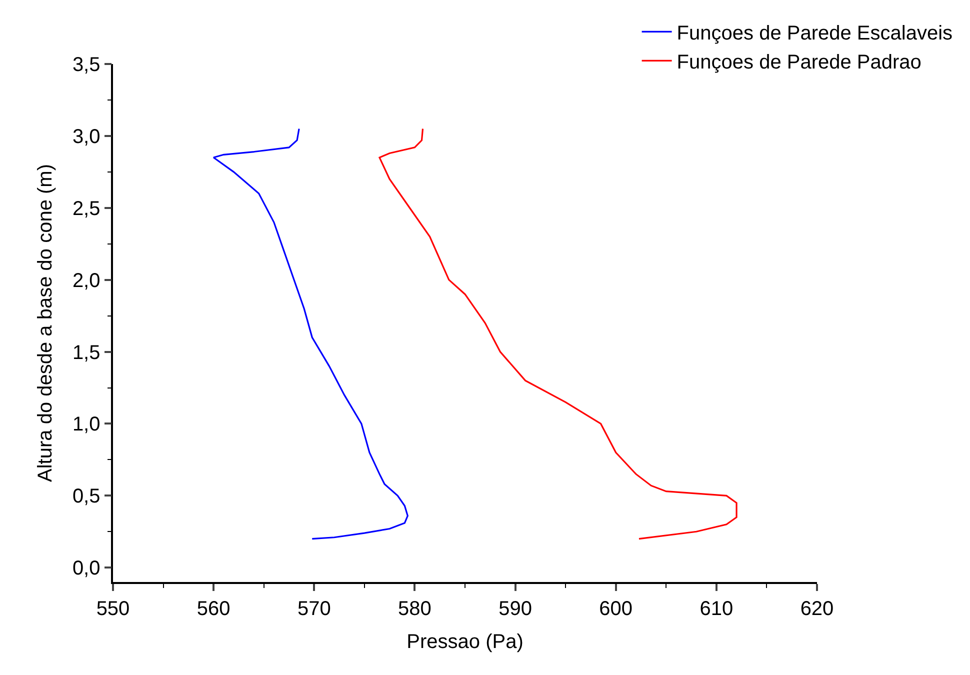 The width and height of the screenshot is (970, 675). What do you see at coordinates (465, 641) in the screenshot?
I see `x-axis-title: Pressao (Pa)` at bounding box center [465, 641].